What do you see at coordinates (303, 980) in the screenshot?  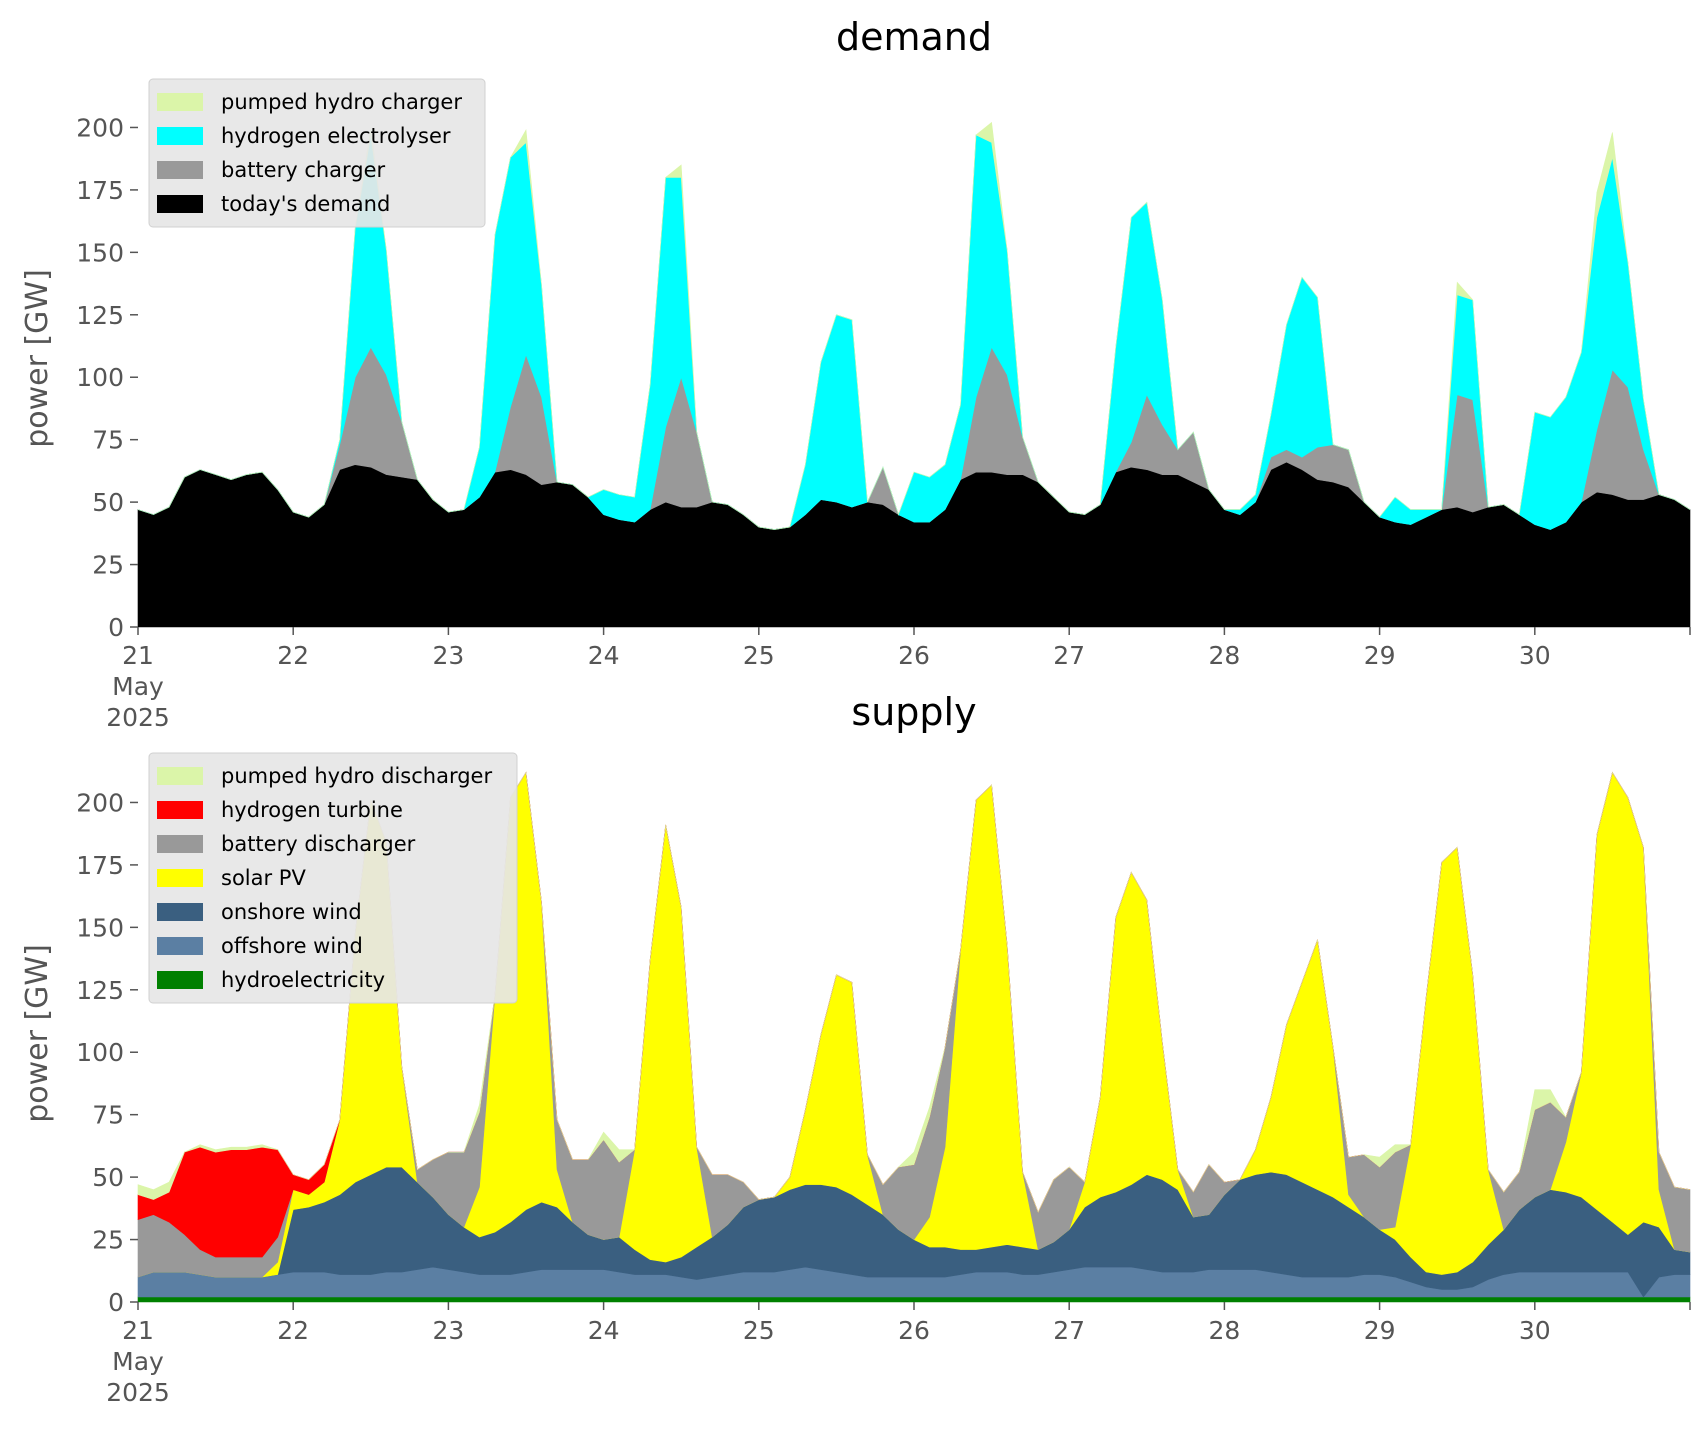 I see `legend-label: hydroelectricity` at bounding box center [303, 980].